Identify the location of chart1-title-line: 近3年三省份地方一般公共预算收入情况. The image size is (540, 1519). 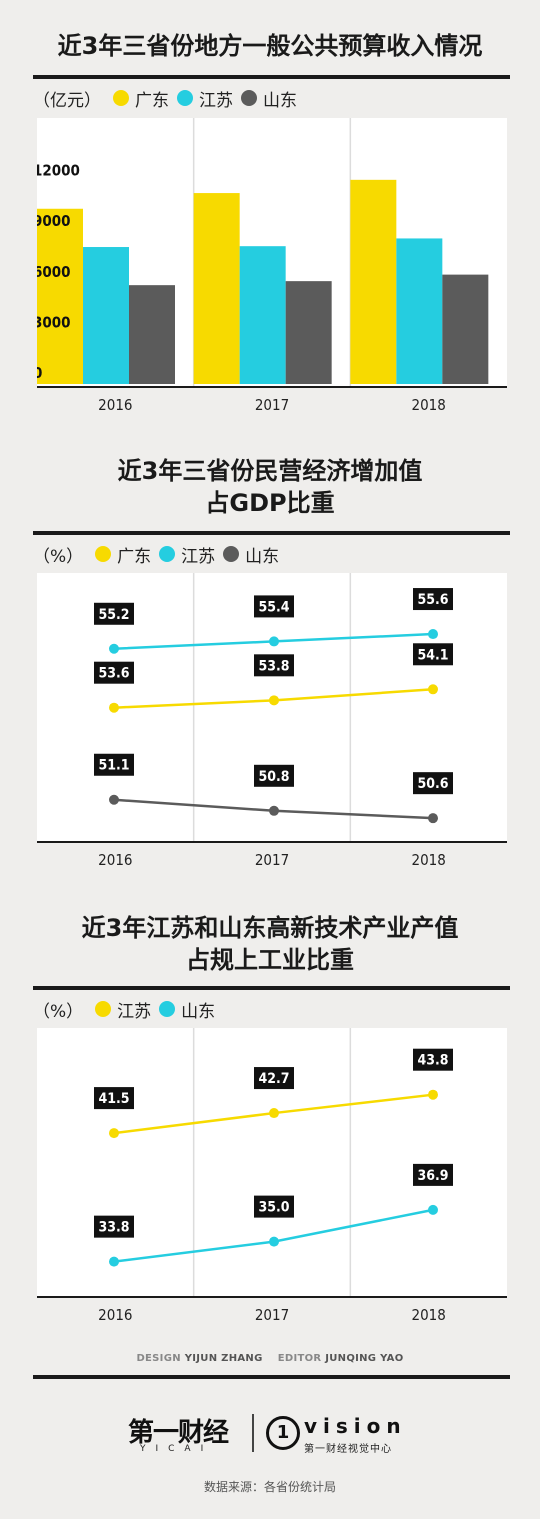
(270, 46).